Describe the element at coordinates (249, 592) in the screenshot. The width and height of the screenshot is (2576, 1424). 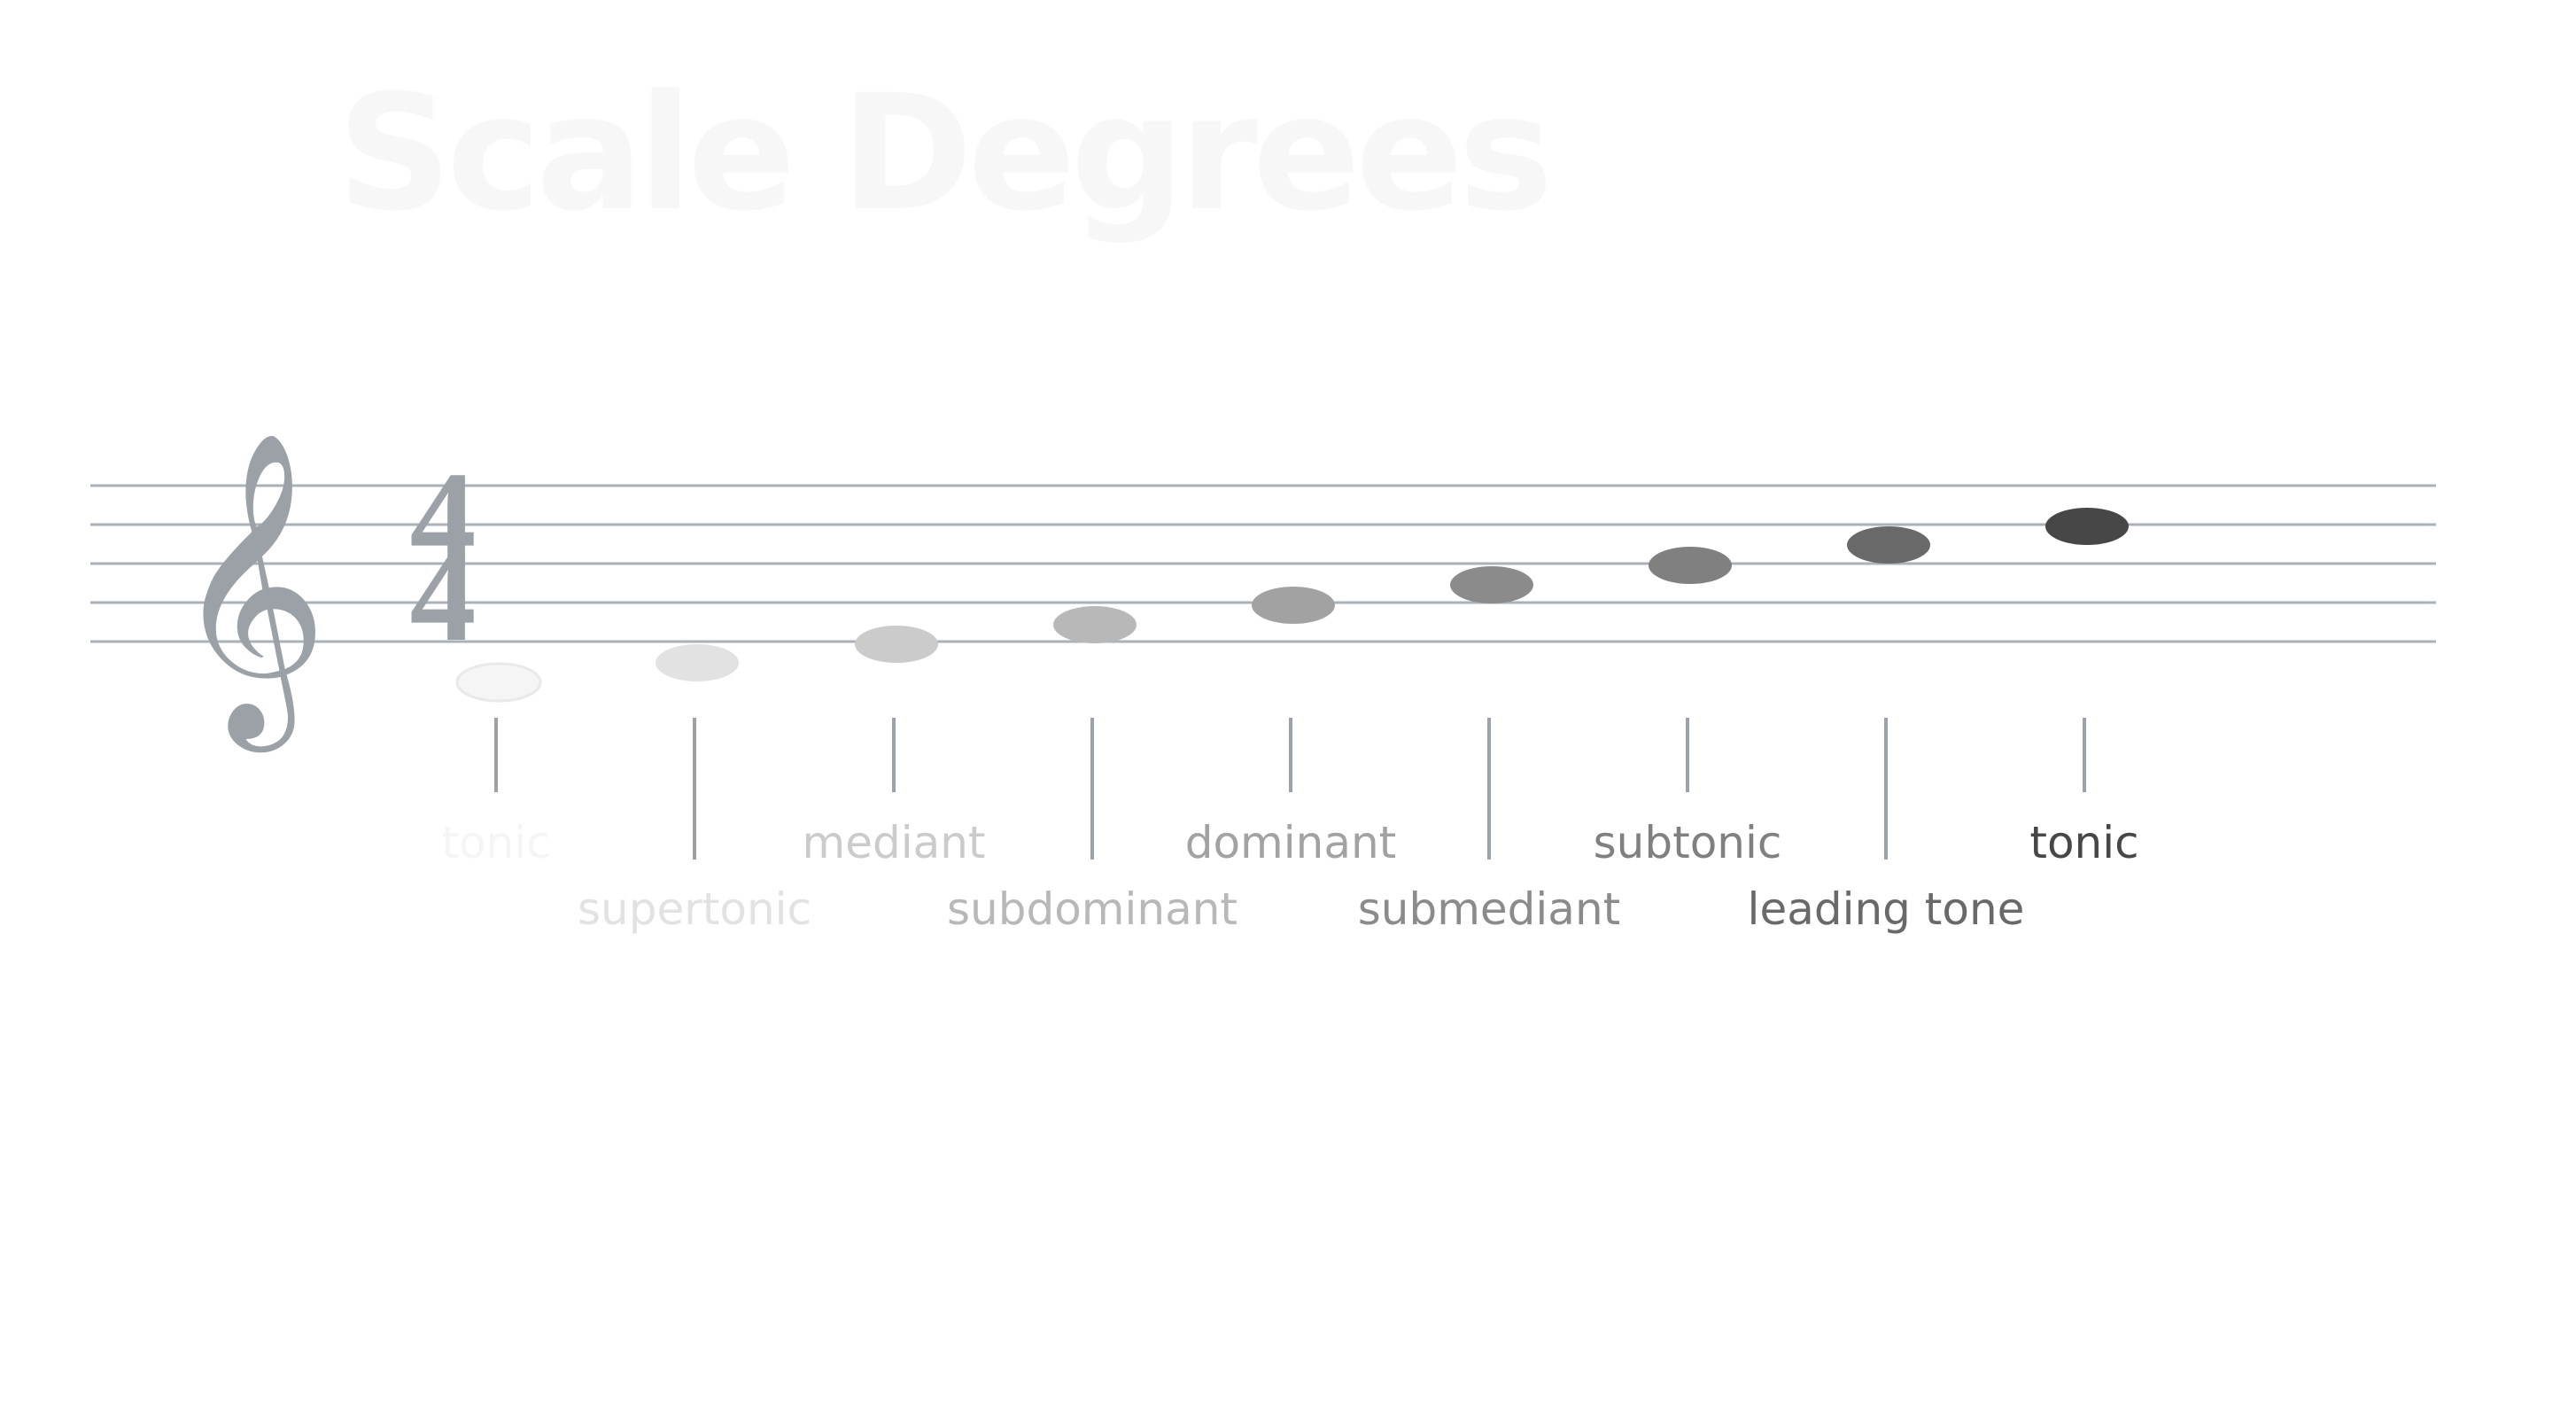
I see `treble-clef-icon: 𝄞` at that location.